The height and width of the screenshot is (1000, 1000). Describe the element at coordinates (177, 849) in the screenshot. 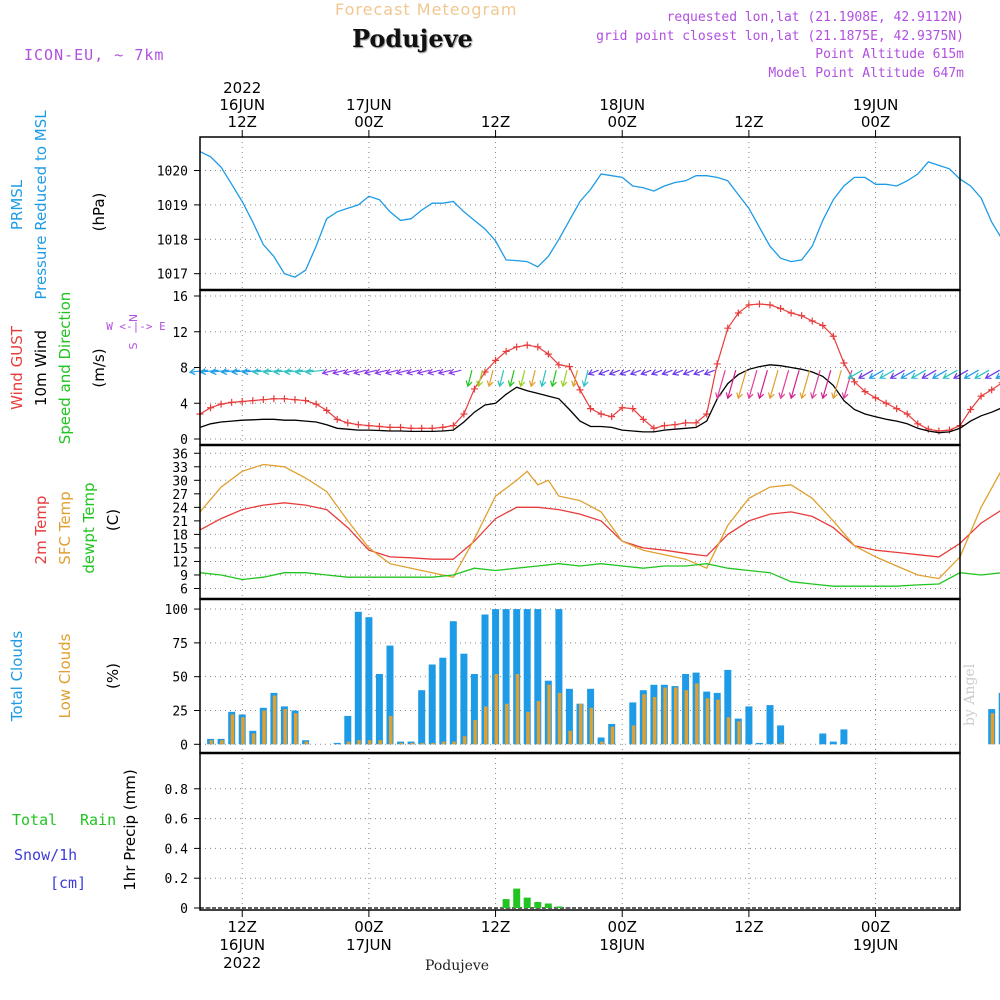

I see `y-tick-label: 0.4` at that location.